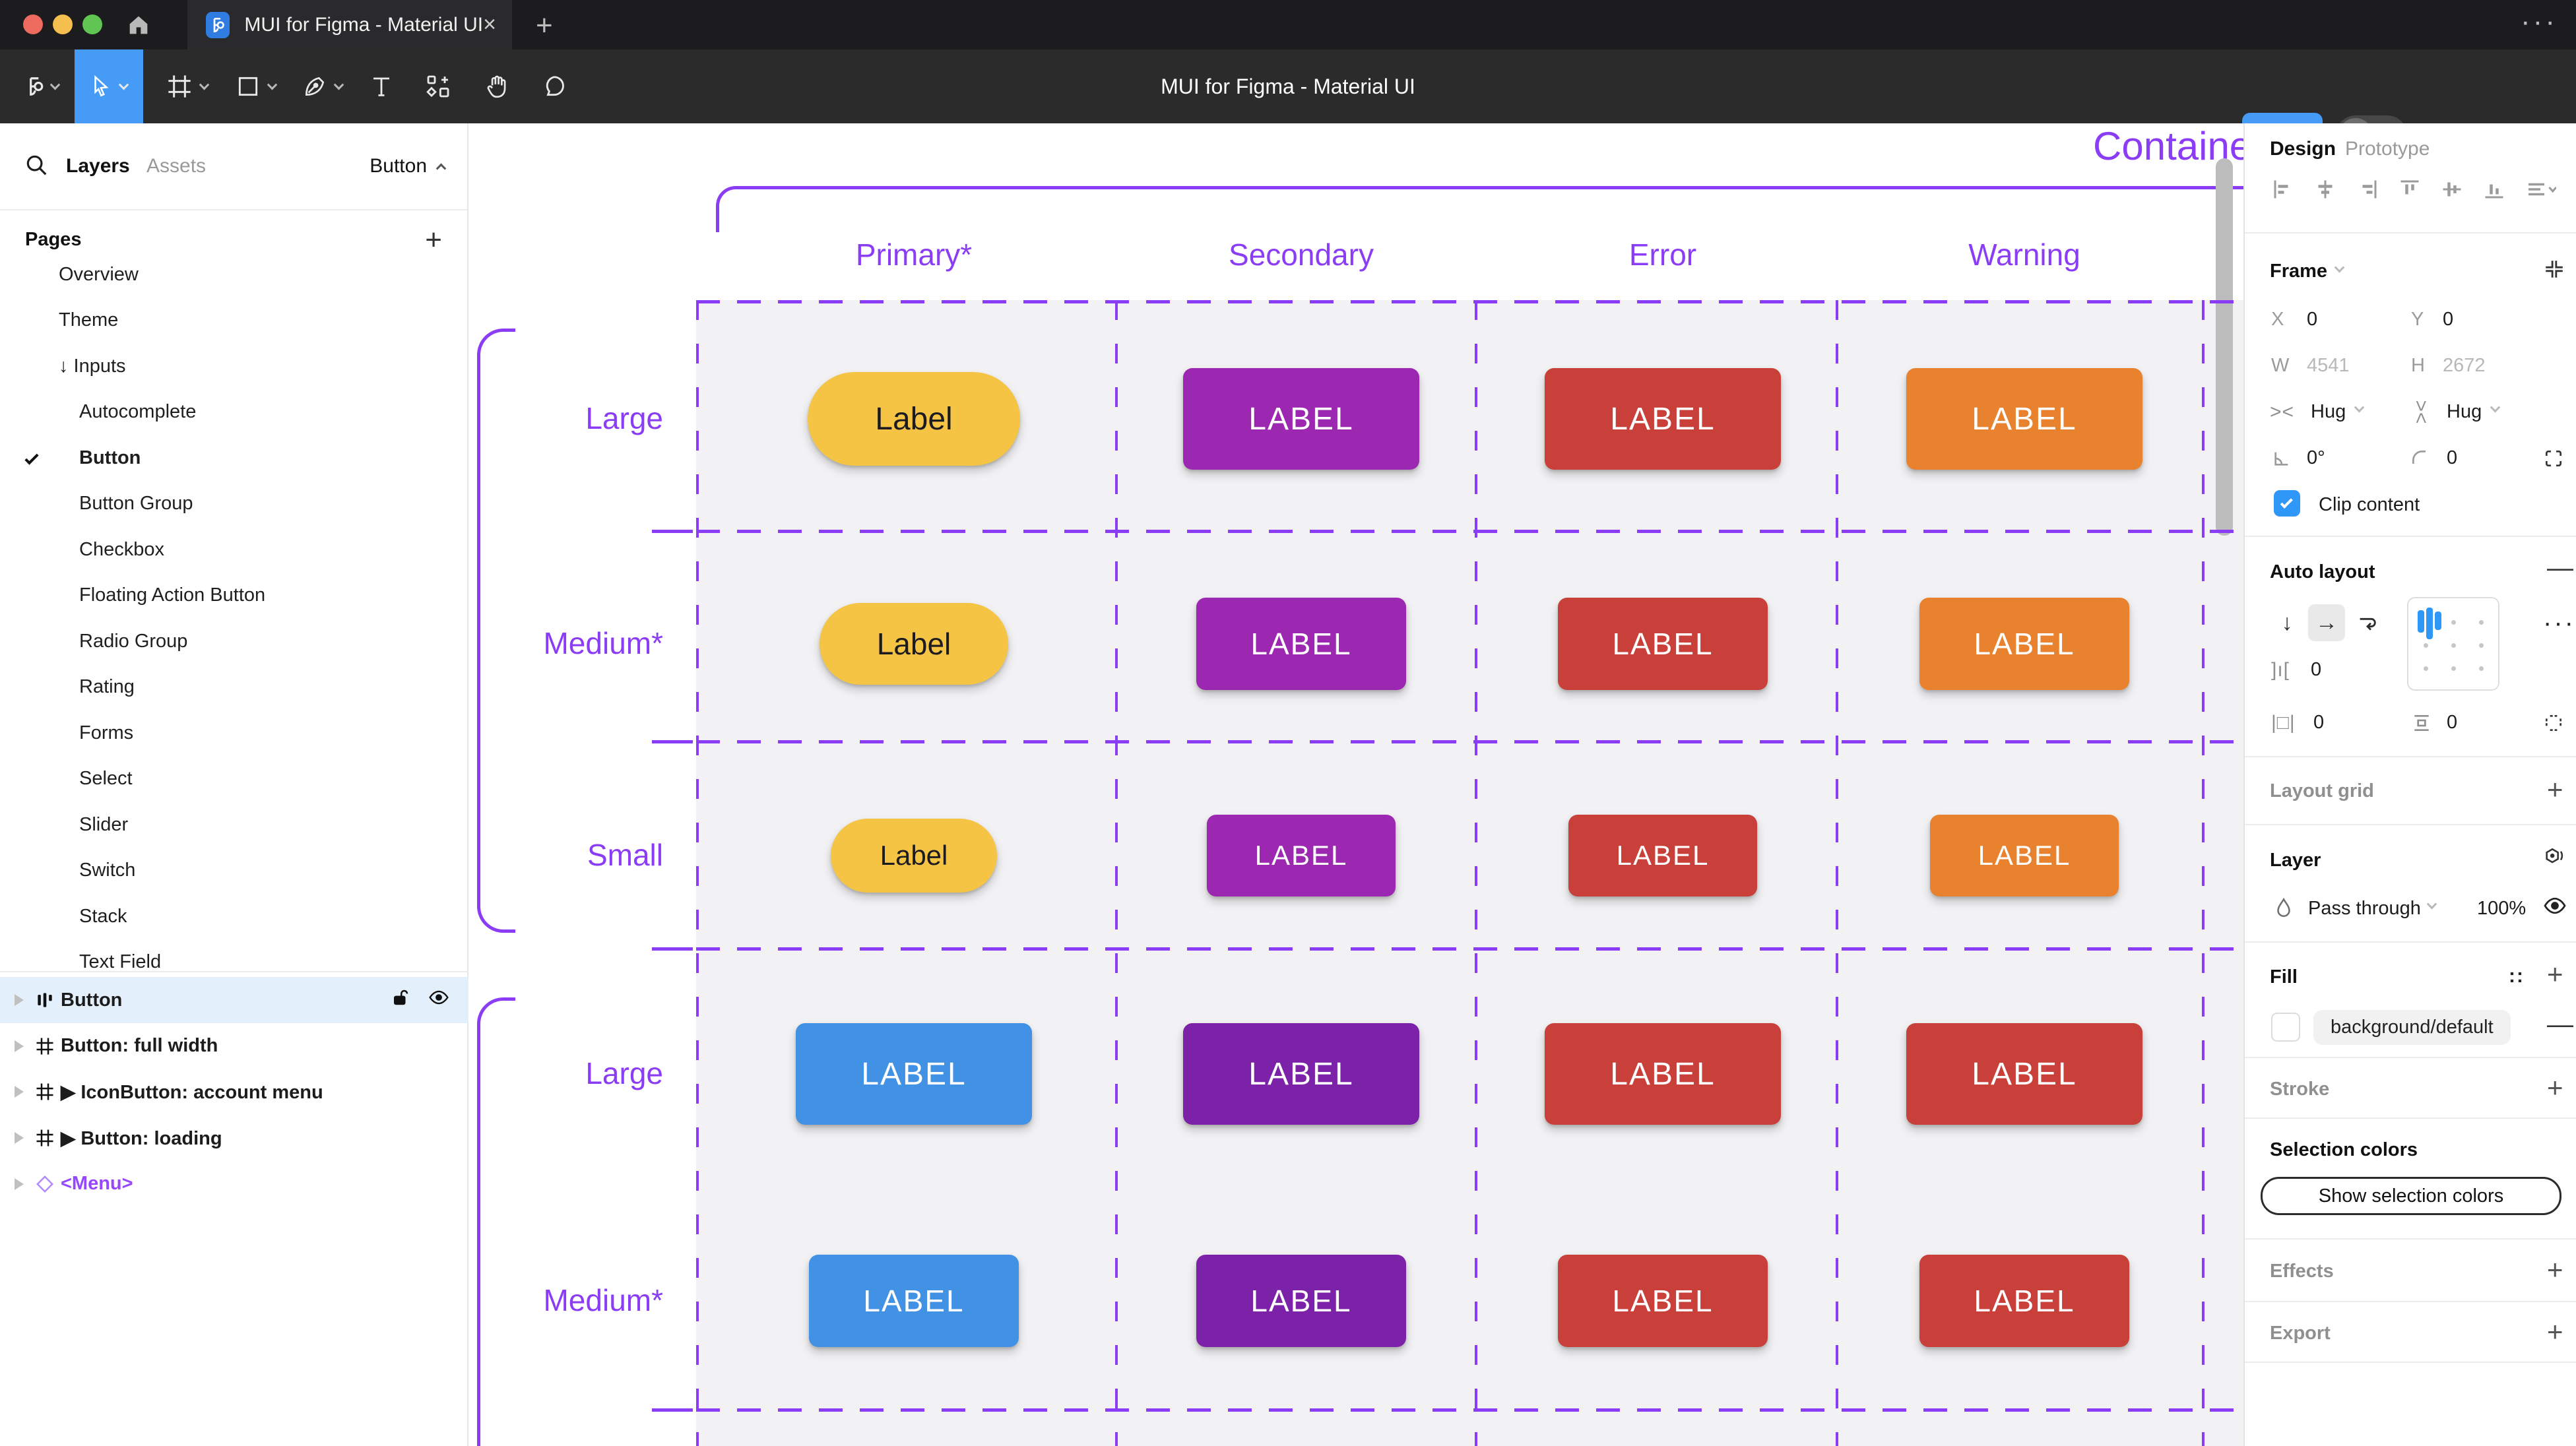  What do you see at coordinates (2452, 190) in the screenshot?
I see `align-v-center-icon` at bounding box center [2452, 190].